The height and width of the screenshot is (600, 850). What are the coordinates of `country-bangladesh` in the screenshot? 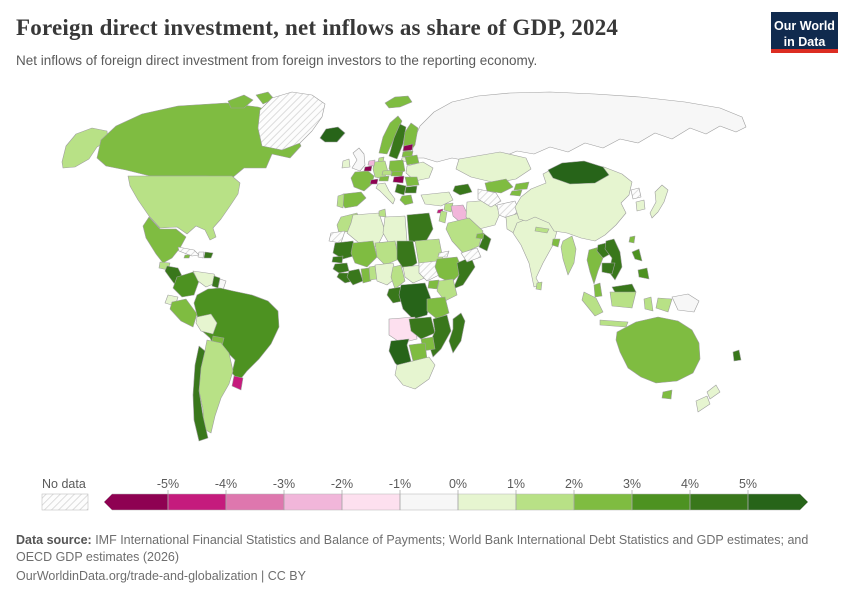 It's located at (556, 243).